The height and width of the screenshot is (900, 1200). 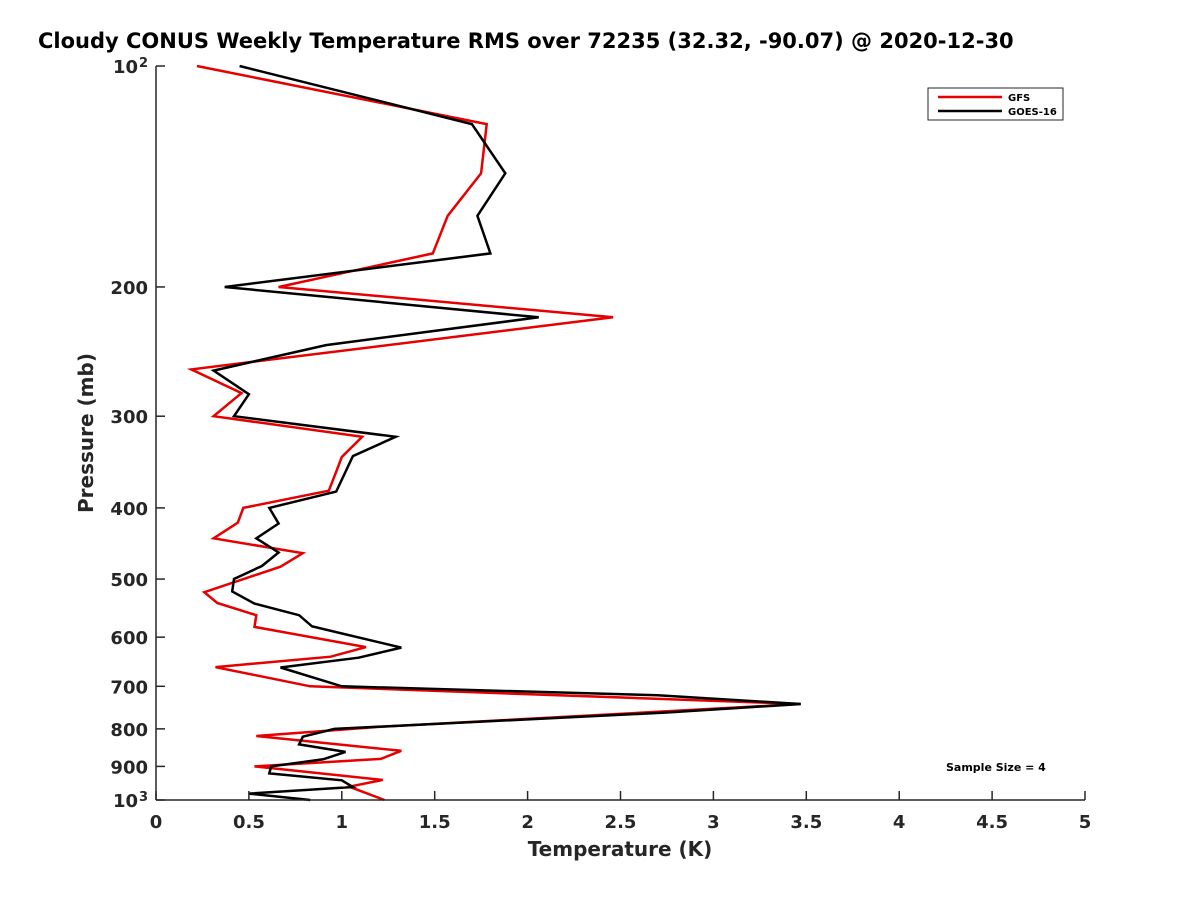 I want to click on y-tick-exponent: 3, so click(x=143, y=797).